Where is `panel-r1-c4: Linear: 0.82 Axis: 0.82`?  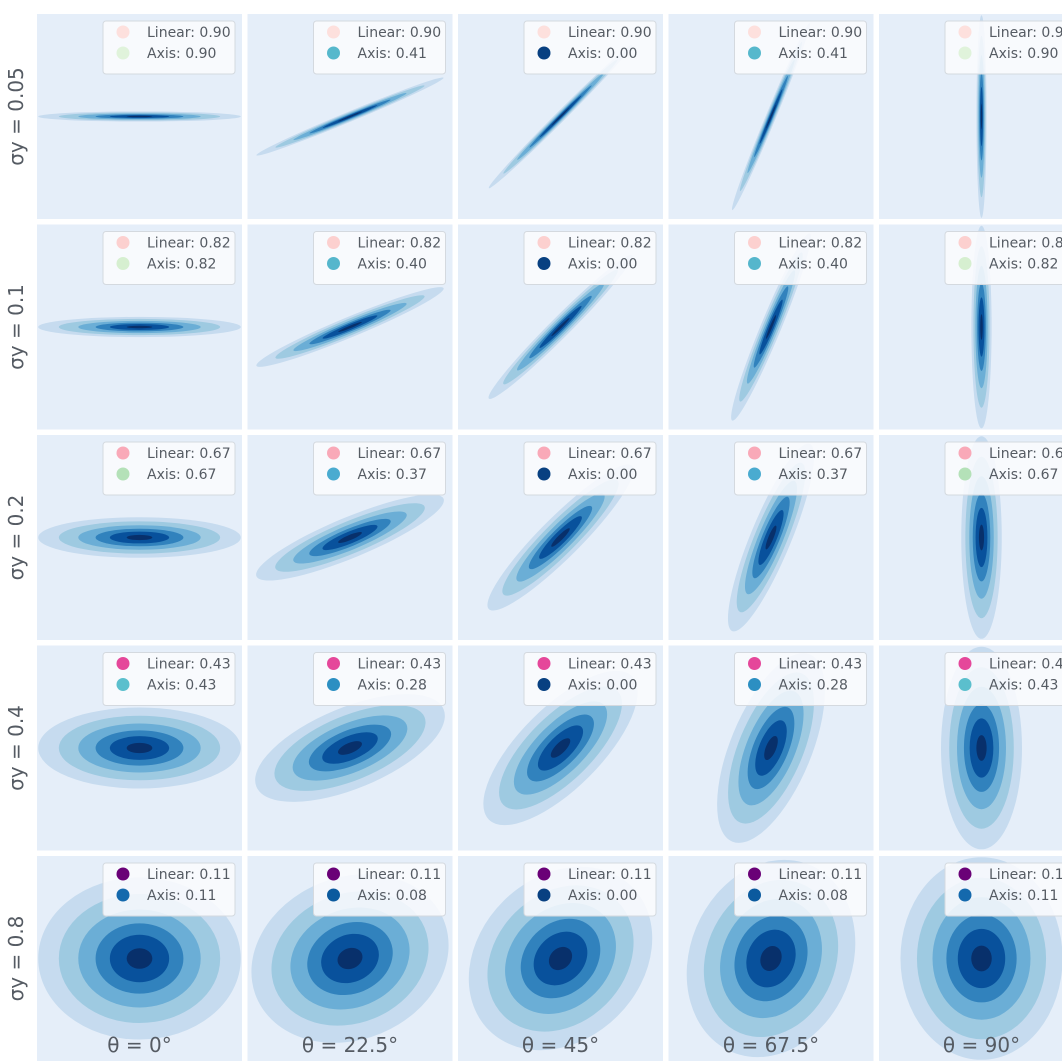 panel-r1-c4: Linear: 0.82 Axis: 0.82 is located at coordinates (970, 327).